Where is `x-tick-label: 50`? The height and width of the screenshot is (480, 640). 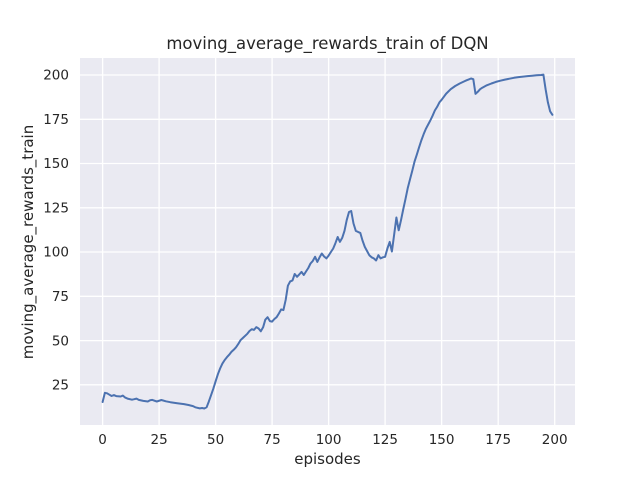
x-tick-label: 50 is located at coordinates (215, 440).